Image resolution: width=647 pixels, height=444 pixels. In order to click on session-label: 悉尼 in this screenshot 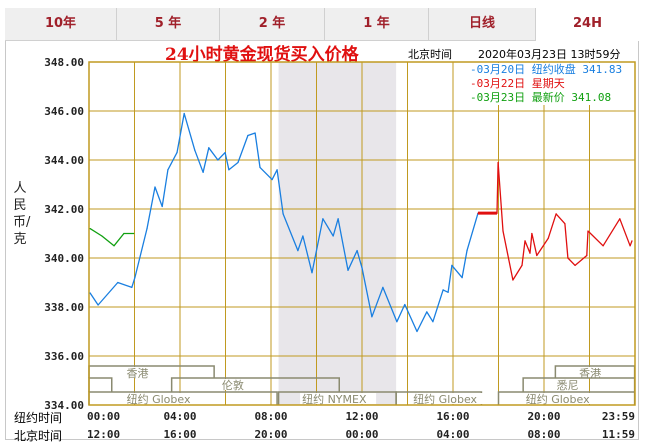, I will do `click(568, 385)`.